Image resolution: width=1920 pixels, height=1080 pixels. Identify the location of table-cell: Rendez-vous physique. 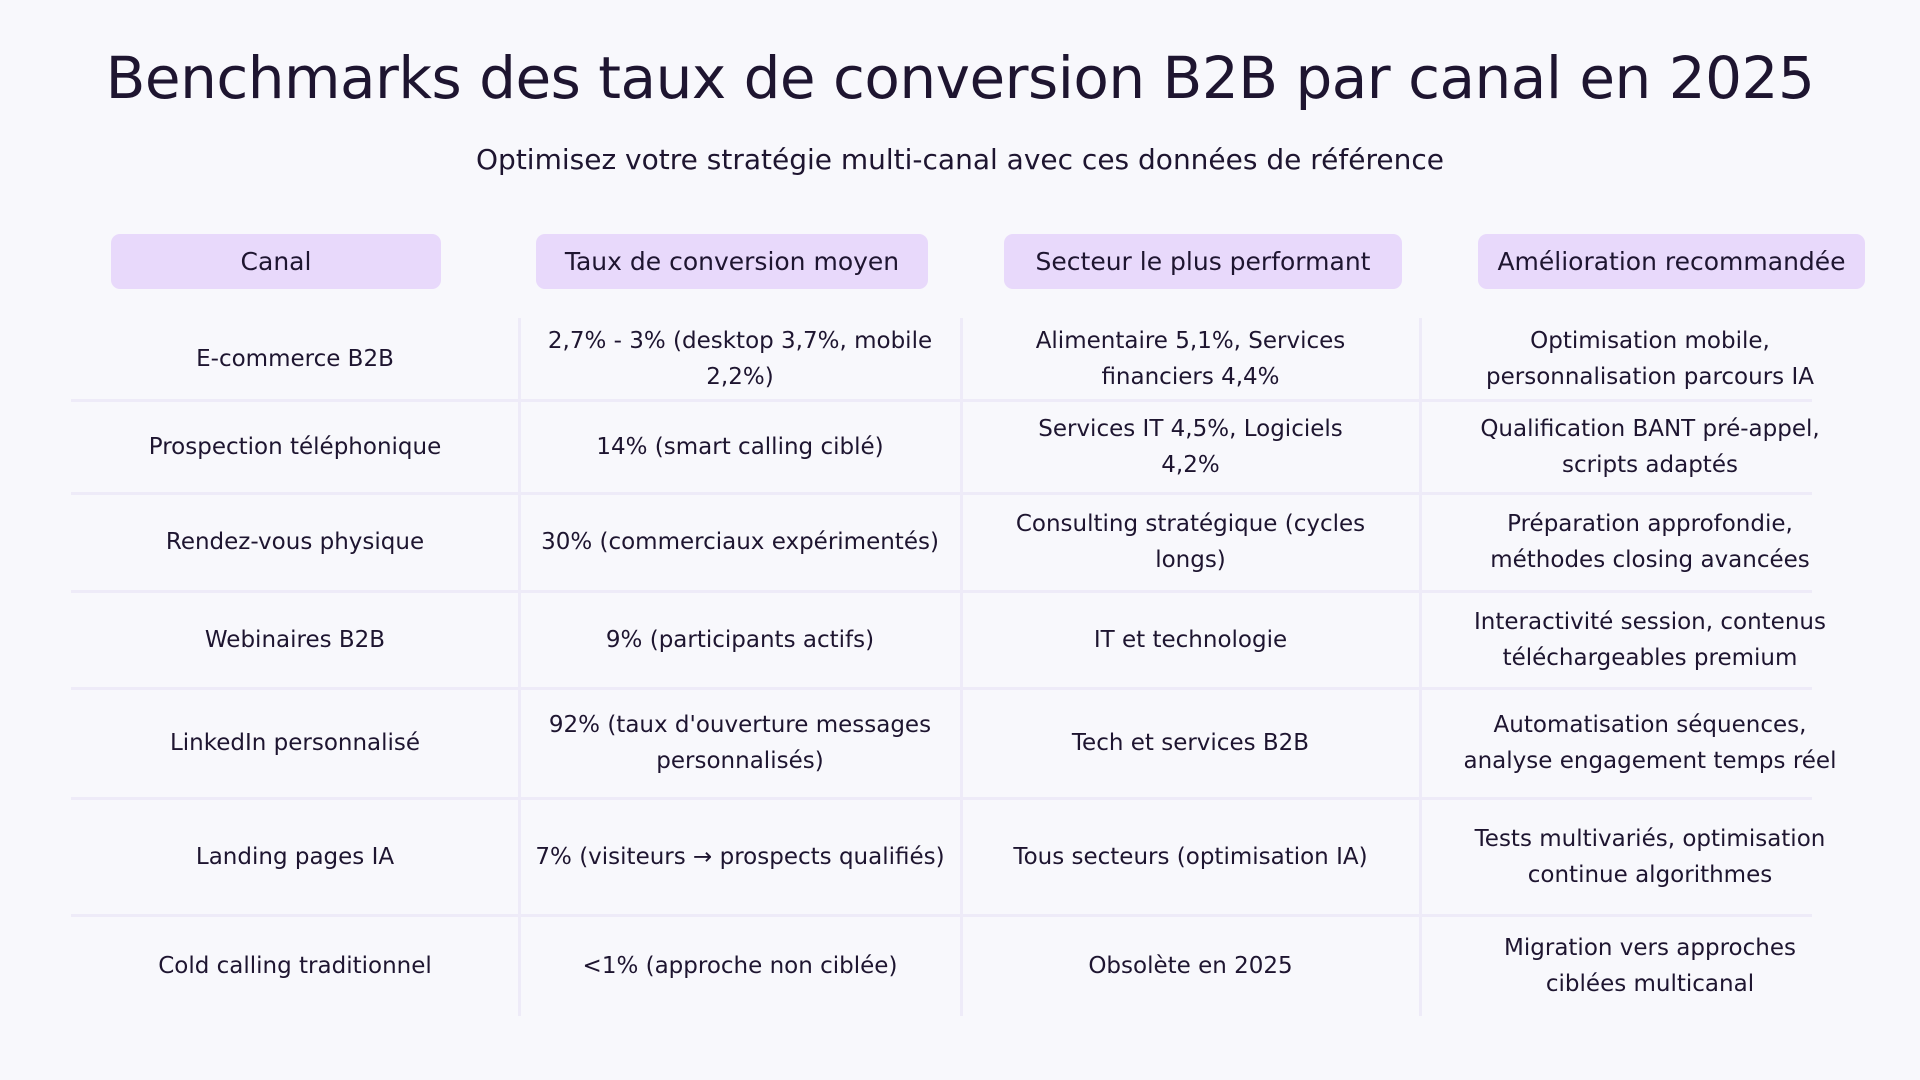
(295, 542).